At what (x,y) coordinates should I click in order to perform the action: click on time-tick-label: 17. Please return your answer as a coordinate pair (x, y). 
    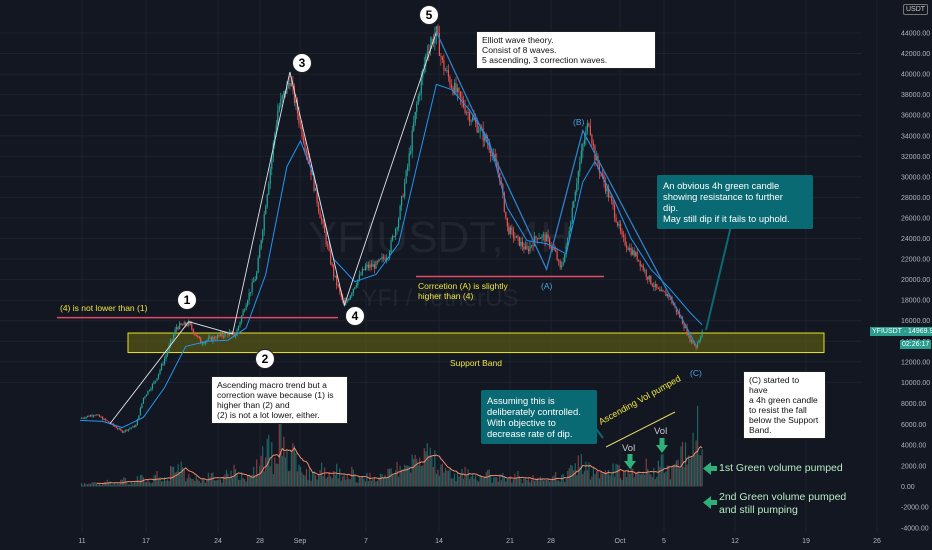
    Looking at the image, I should click on (146, 541).